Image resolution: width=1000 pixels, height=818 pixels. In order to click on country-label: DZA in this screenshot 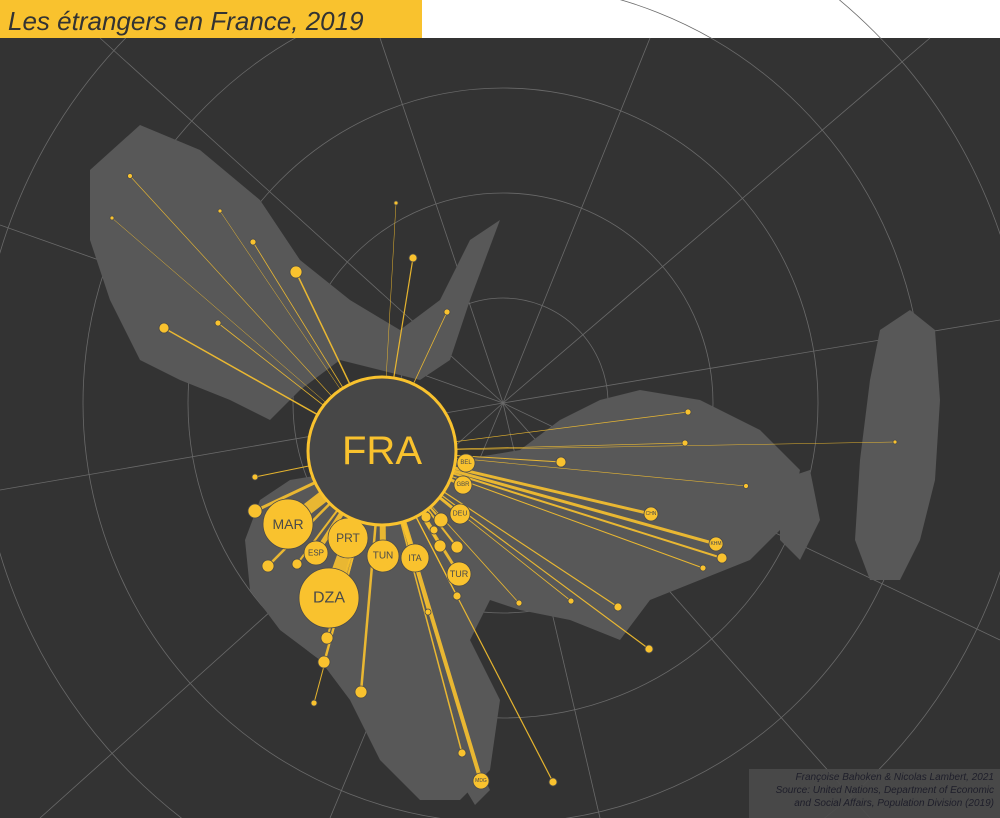, I will do `click(329, 598)`.